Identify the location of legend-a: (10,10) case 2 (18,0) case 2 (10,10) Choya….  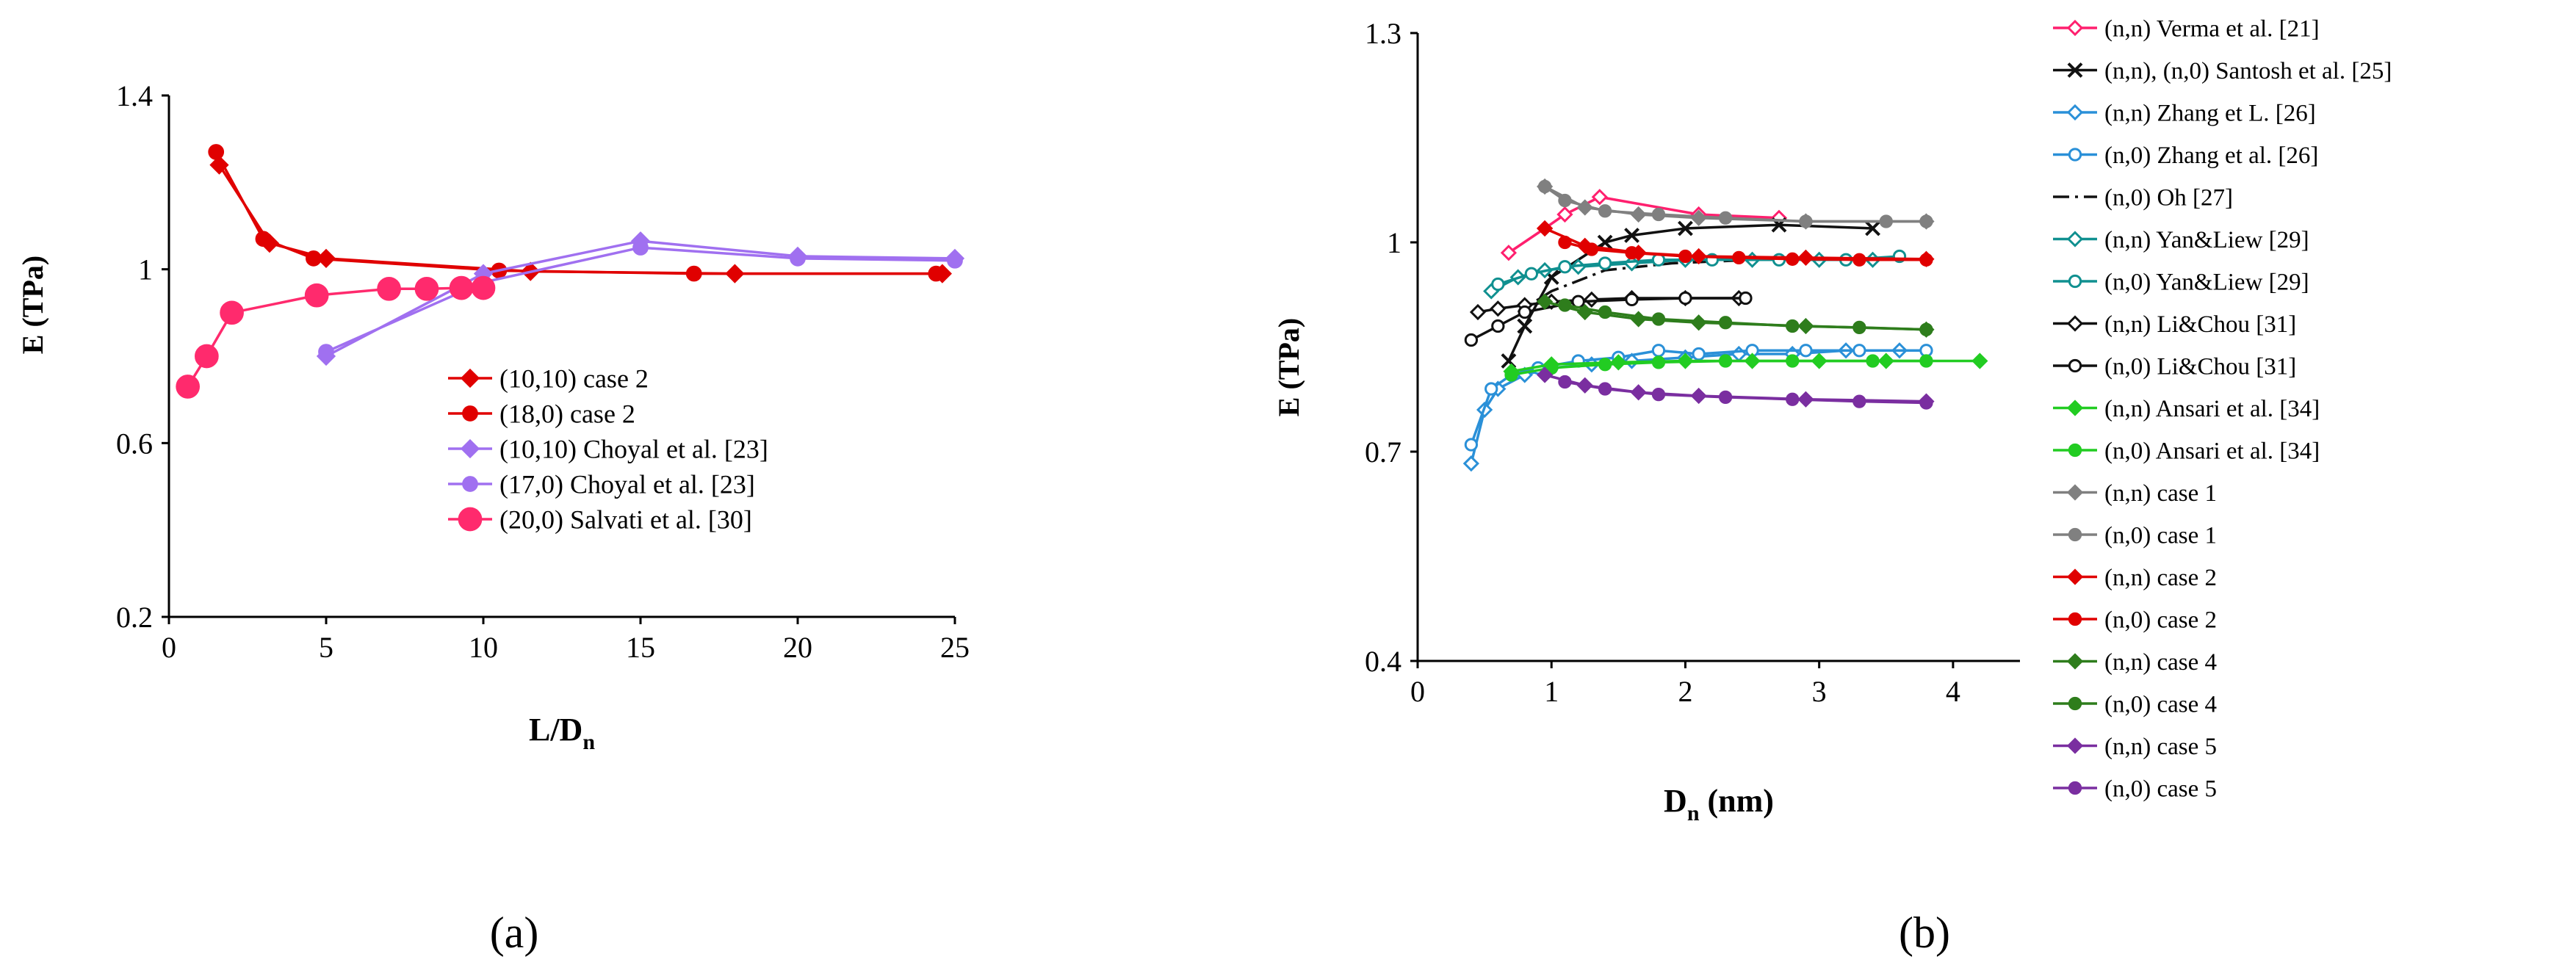
(608, 449).